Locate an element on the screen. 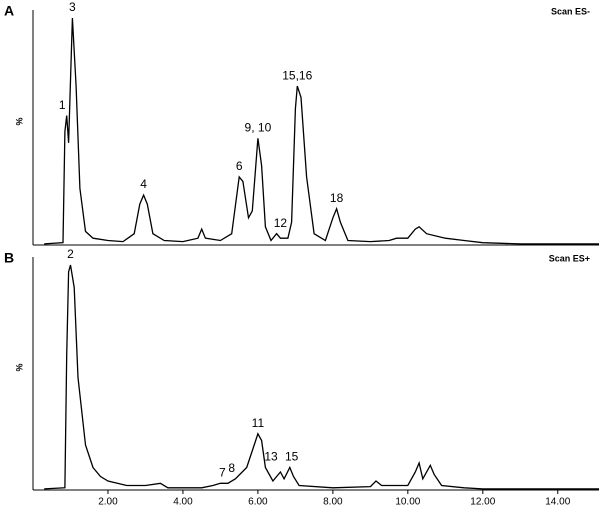 The width and height of the screenshot is (600, 511). peak-label: 11 is located at coordinates (258, 423).